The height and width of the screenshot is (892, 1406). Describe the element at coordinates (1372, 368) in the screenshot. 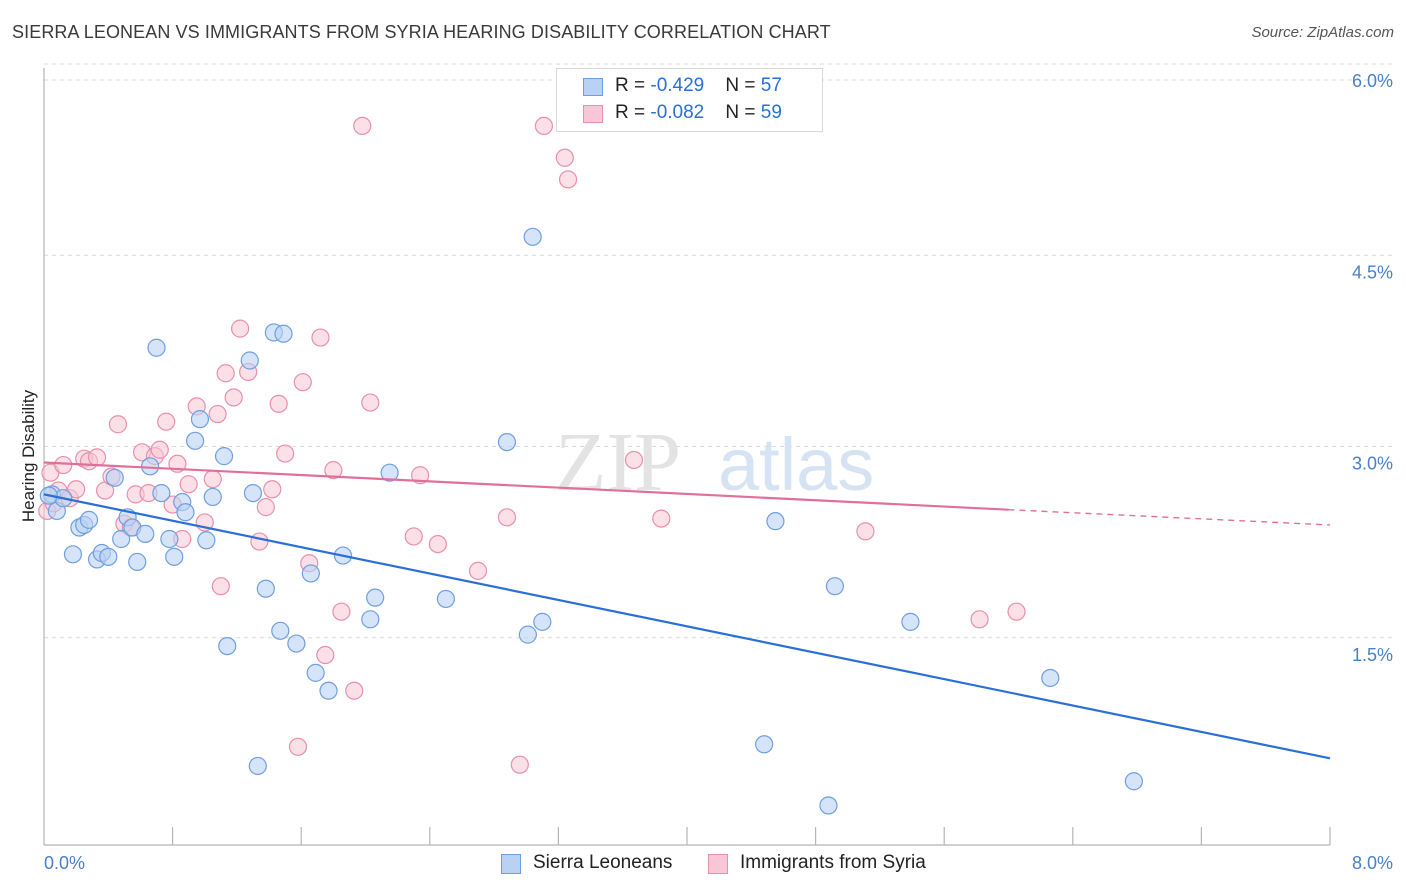

I see `y-tick-labels: 1.5% 3.0% 4.5% 6.0%` at that location.